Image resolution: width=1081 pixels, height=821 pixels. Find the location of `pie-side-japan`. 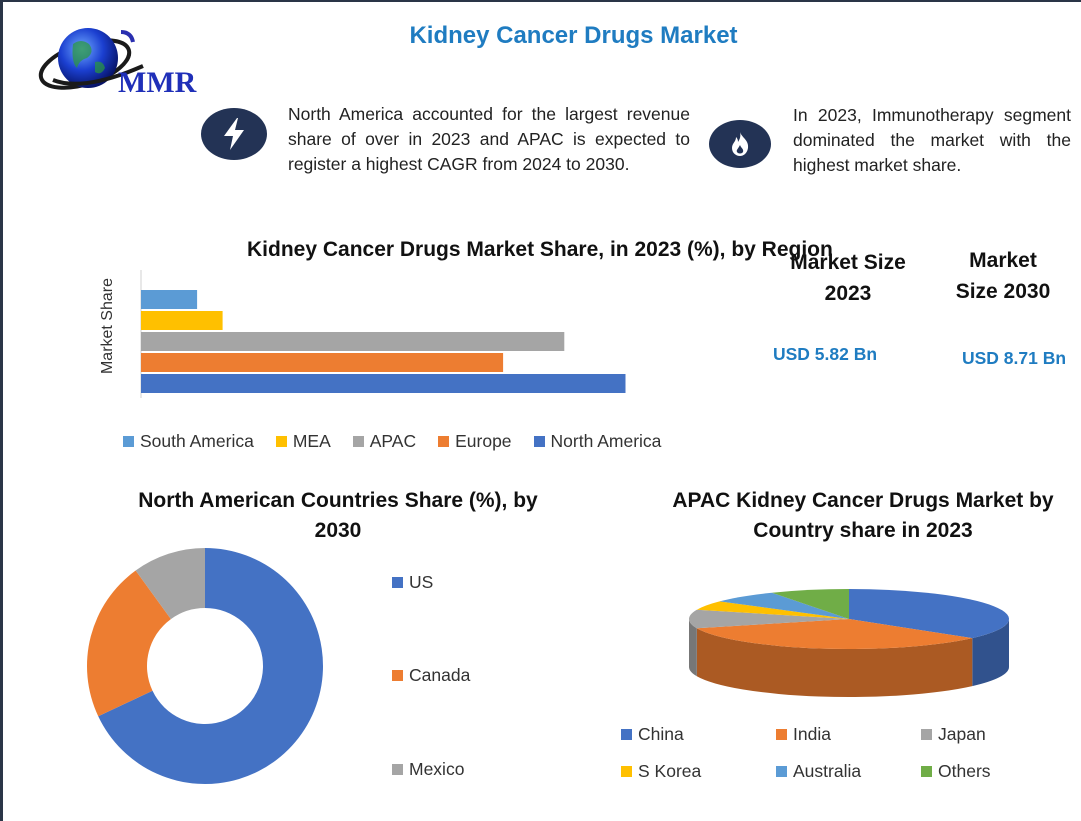

pie-side-japan is located at coordinates (693, 648).